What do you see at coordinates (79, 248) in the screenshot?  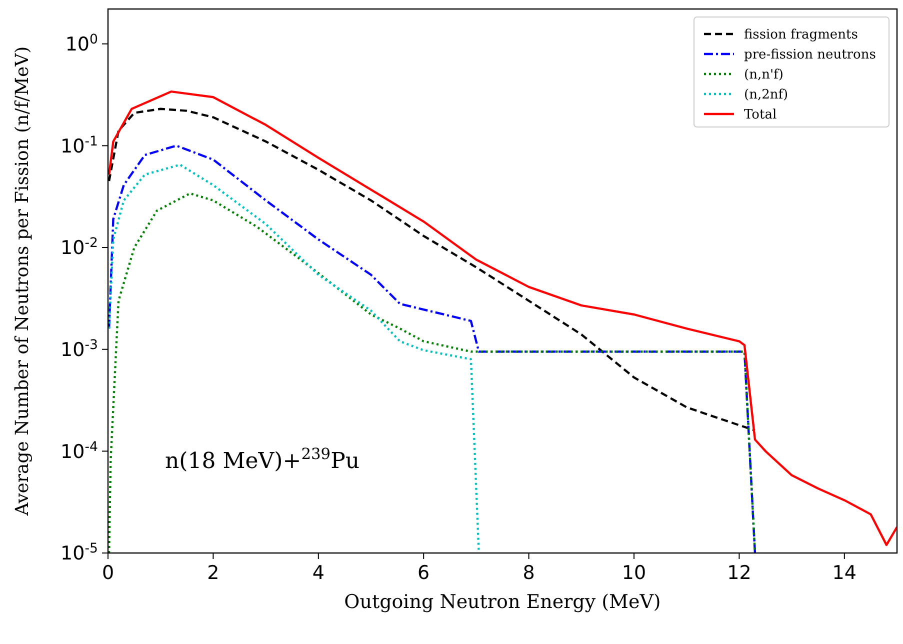 I see `y-tick-label: 10$^{-2}$` at bounding box center [79, 248].